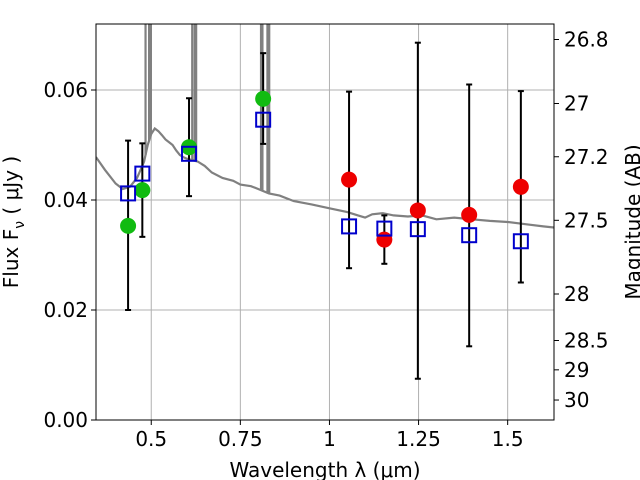 Image resolution: width=640 pixels, height=480 pixels. Describe the element at coordinates (240, 439) in the screenshot. I see `x-tick-label: 0.75` at that location.